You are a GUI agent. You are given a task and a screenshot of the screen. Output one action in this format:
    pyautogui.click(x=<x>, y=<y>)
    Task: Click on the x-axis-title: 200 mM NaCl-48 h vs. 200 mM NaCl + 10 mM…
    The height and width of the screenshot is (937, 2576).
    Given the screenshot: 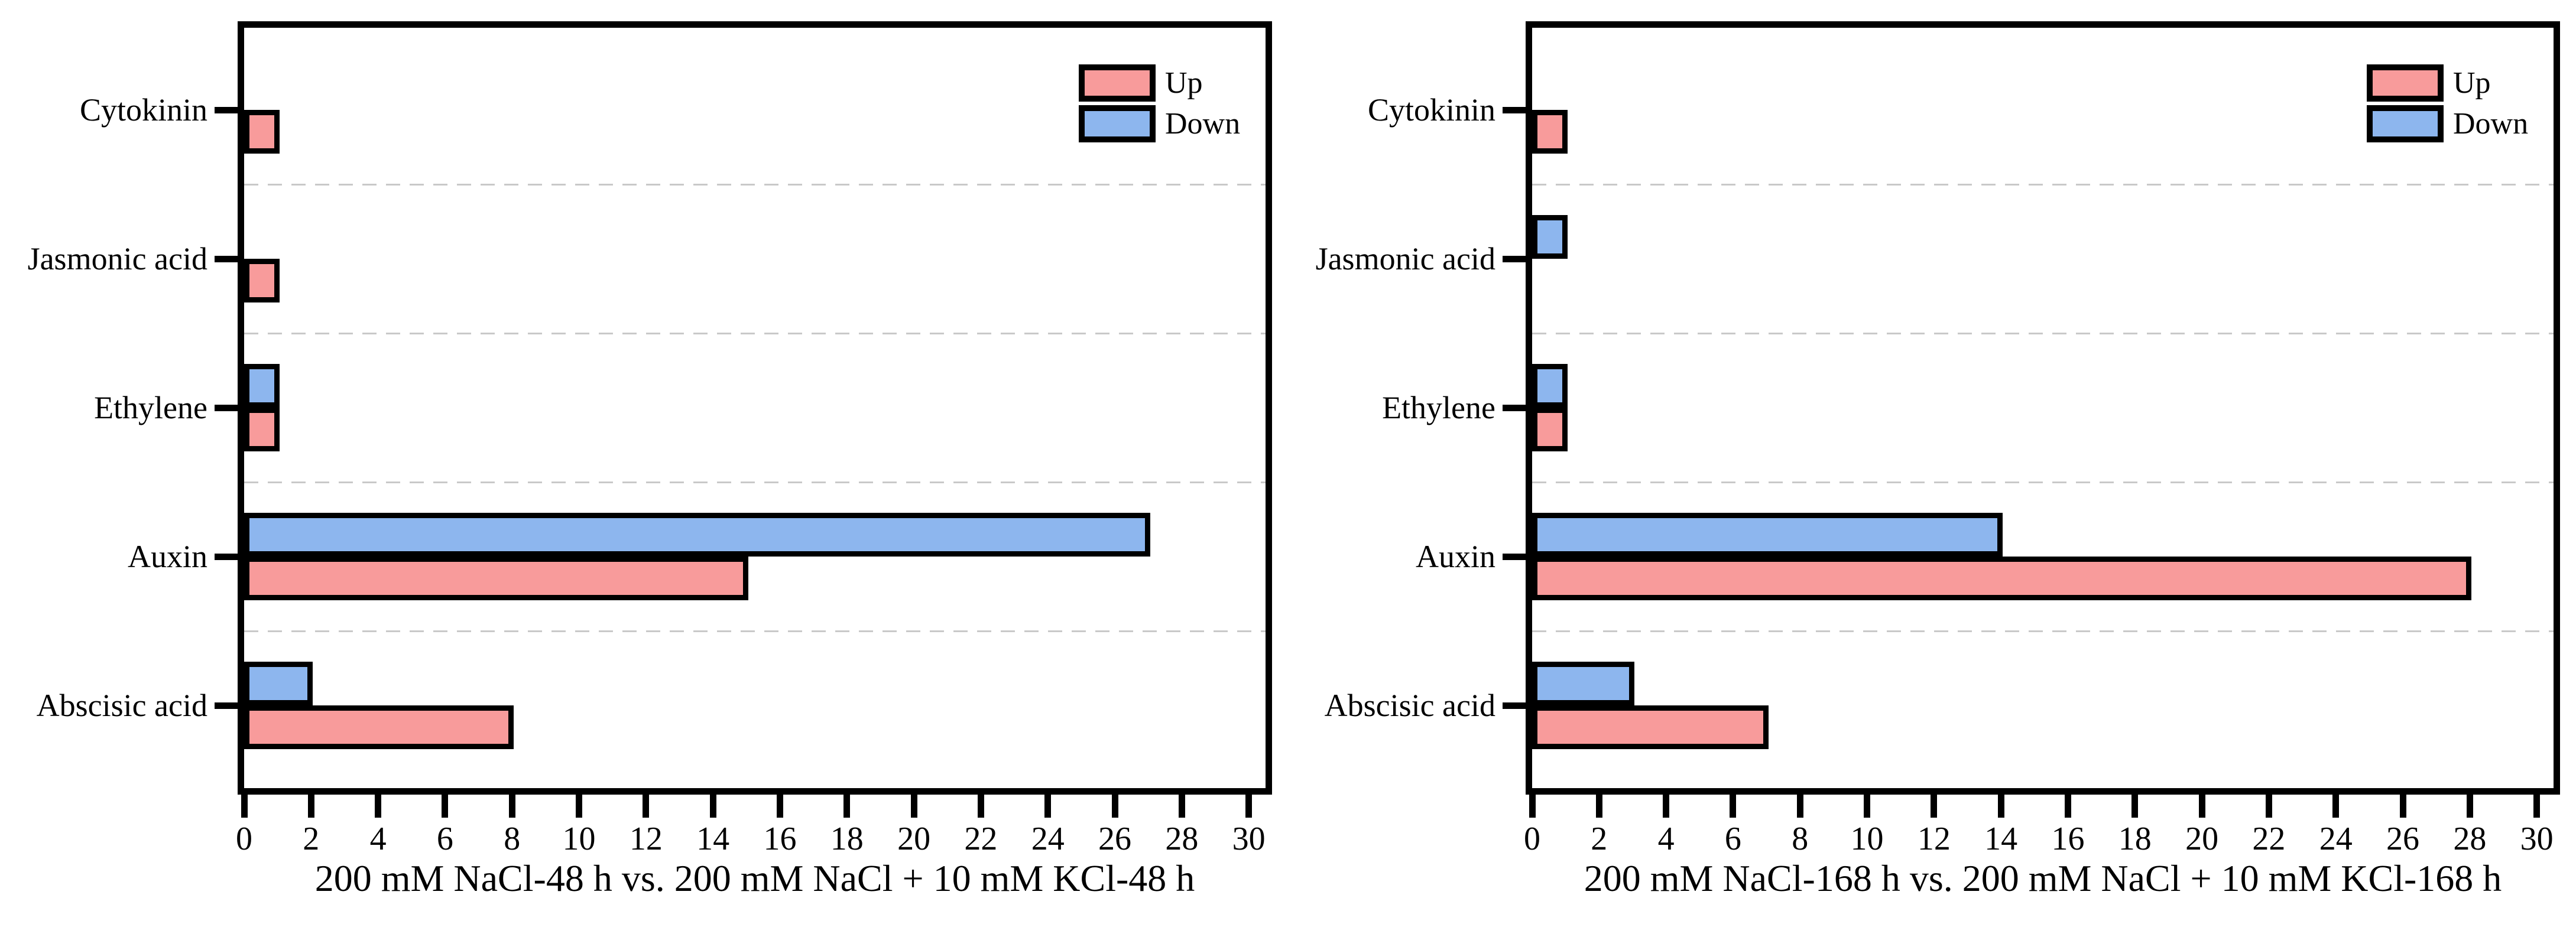 What is the action you would take?
    pyautogui.click(x=754, y=878)
    